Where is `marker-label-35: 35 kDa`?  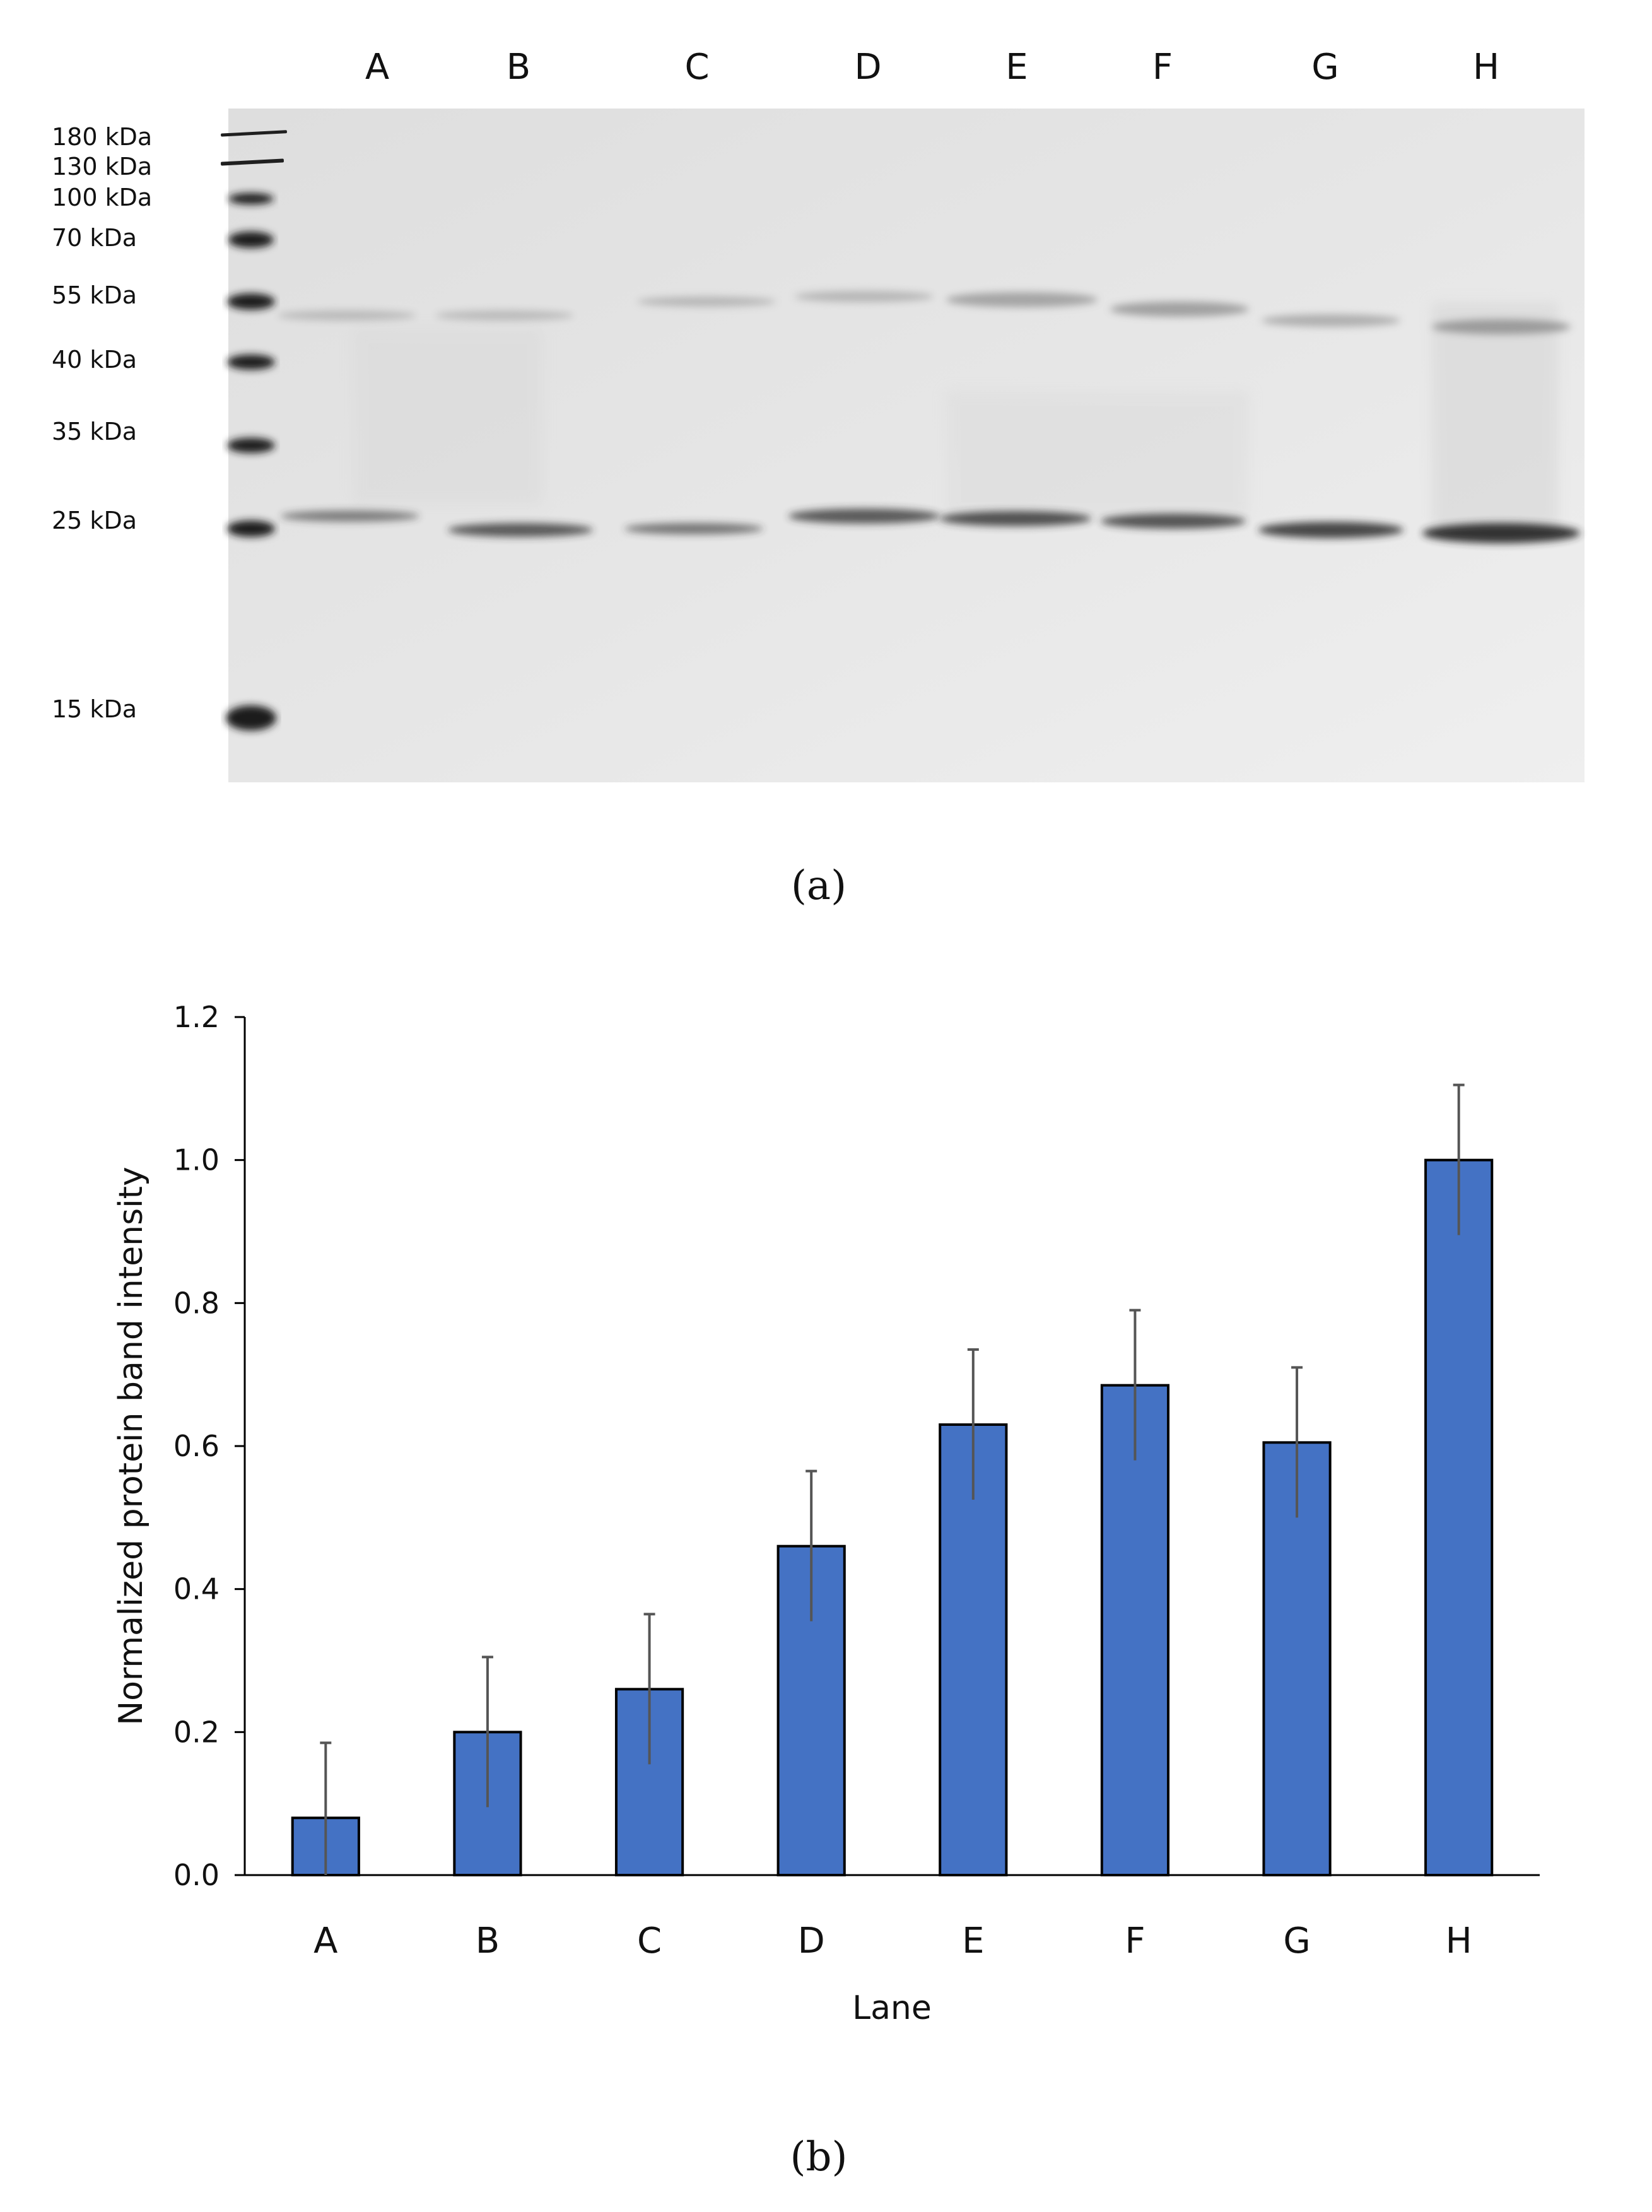 marker-label-35: 35 kDa is located at coordinates (95, 431).